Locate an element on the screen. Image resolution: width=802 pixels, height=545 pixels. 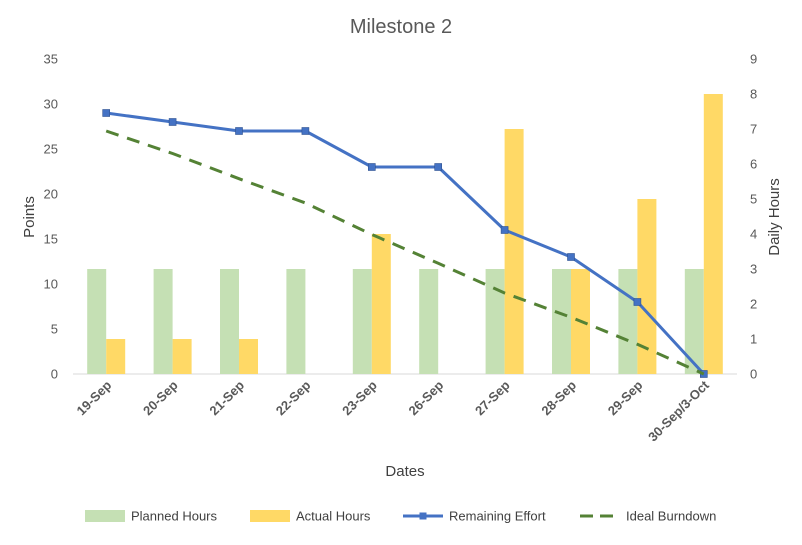
y-ticks: 0 5 10 15 20 25 30 35 is located at coordinates (51, 217).